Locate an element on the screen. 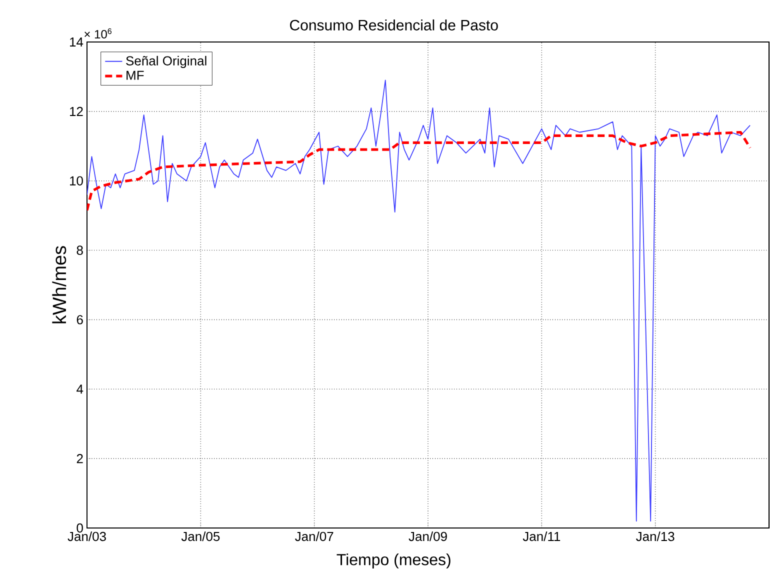 The image size is (770, 575). y-tick-label: 4 is located at coordinates (80, 389).